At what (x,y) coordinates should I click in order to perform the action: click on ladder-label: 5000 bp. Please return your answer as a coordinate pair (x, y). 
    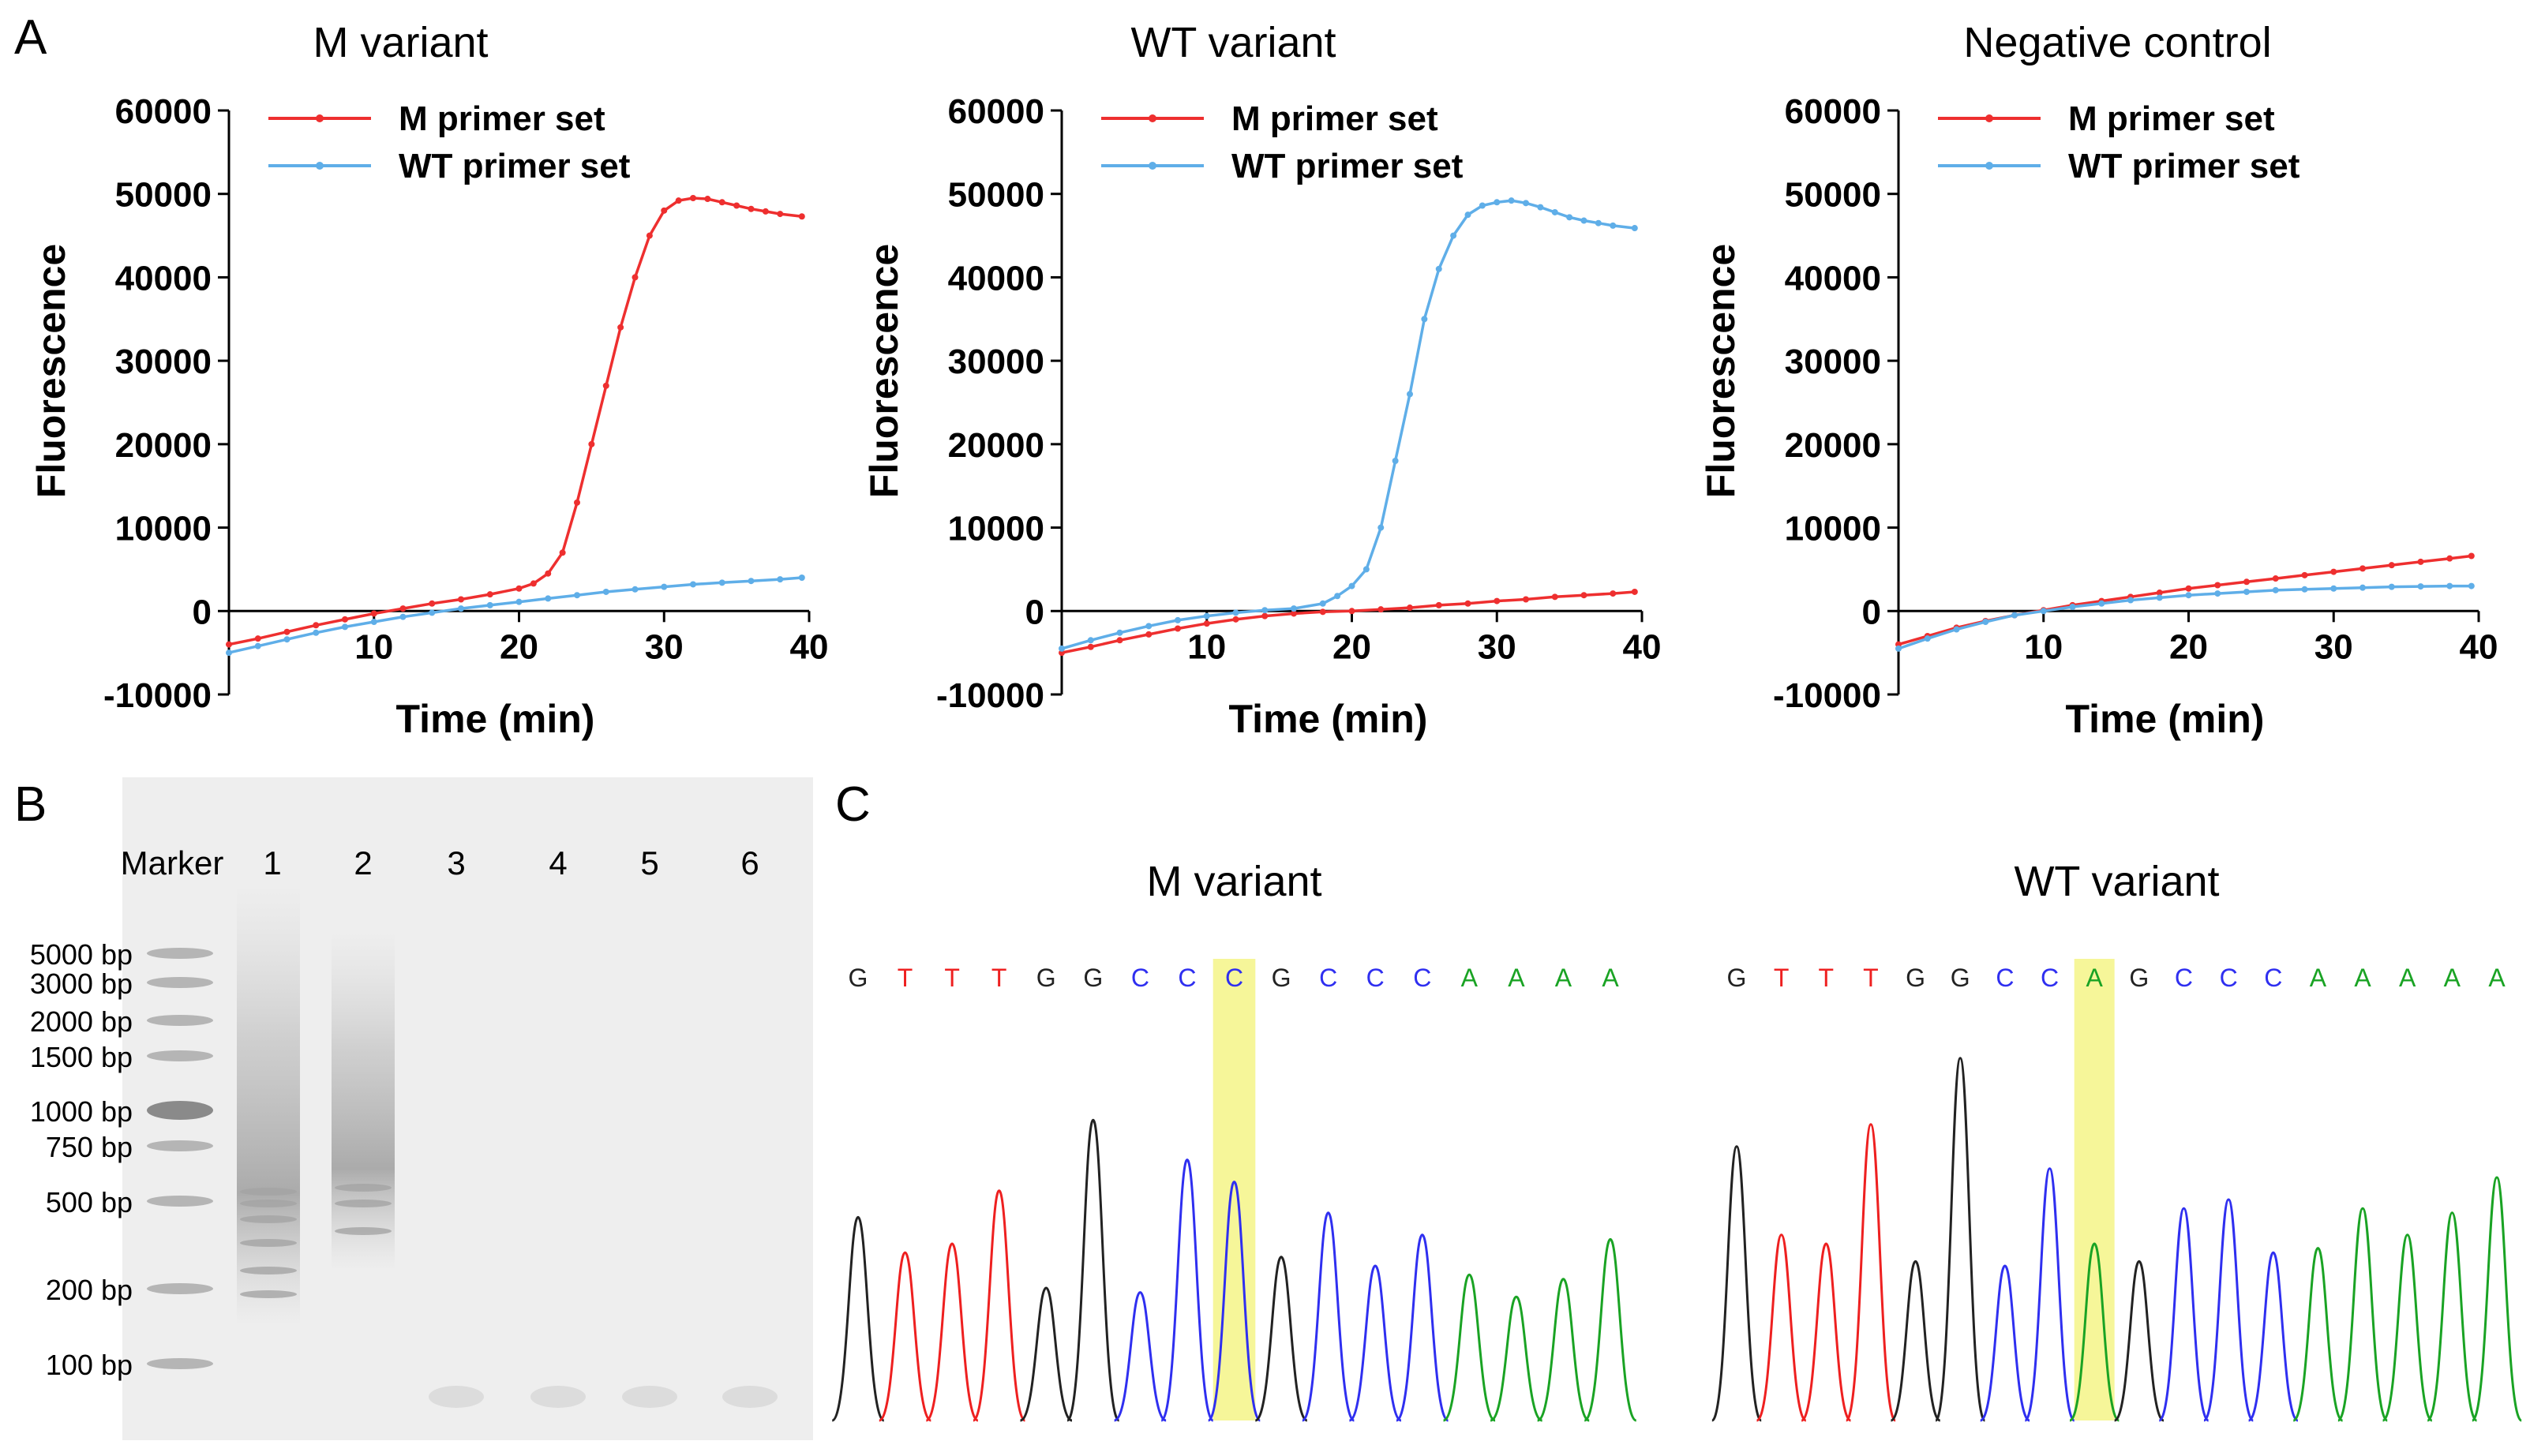
    Looking at the image, I should click on (81, 954).